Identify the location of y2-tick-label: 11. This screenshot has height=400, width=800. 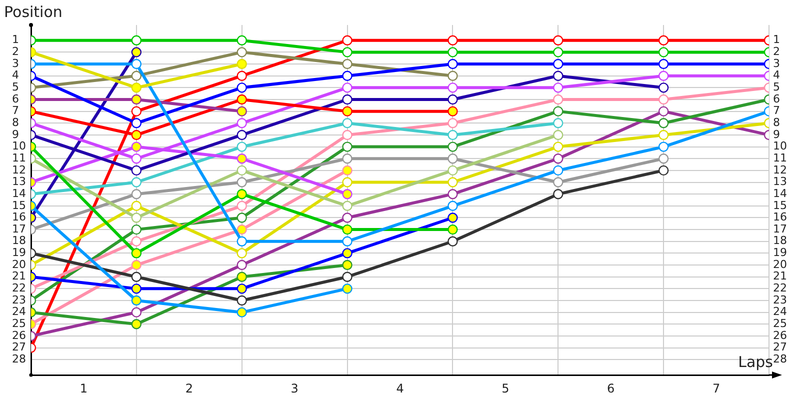
(780, 157).